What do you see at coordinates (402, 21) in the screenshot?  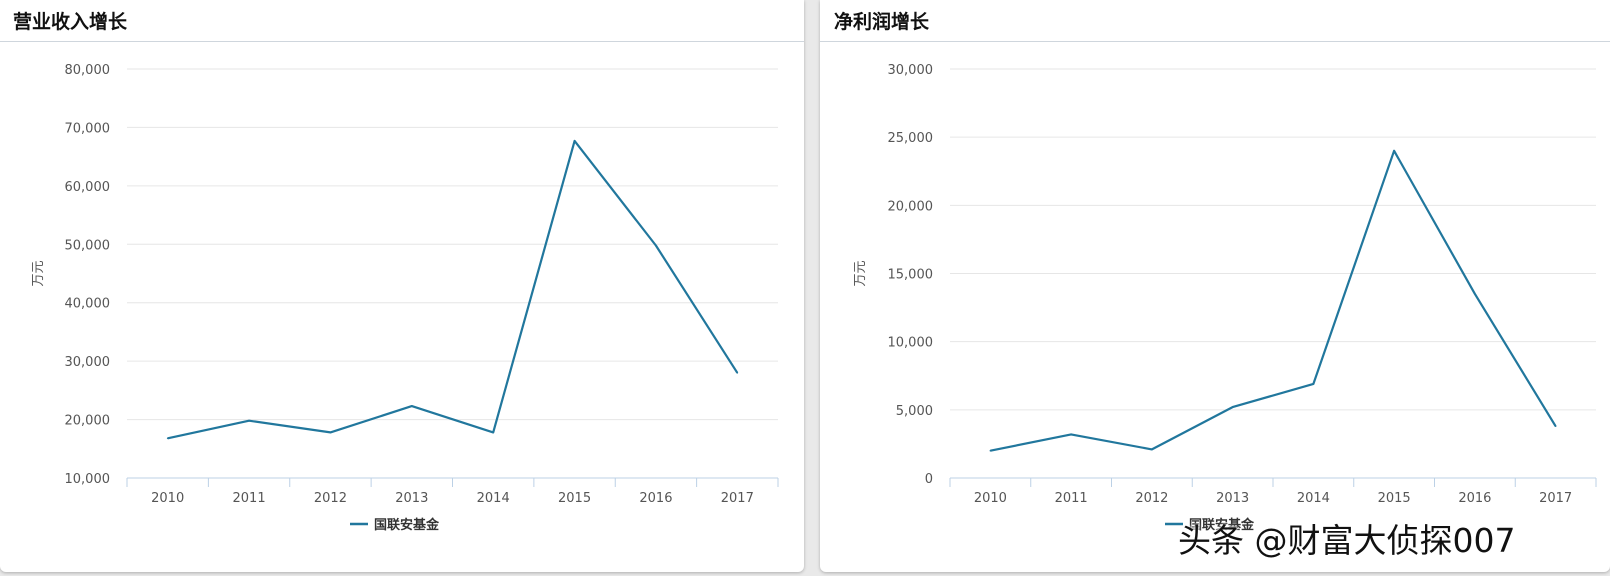 I see `panel-header: 营业收入增长` at bounding box center [402, 21].